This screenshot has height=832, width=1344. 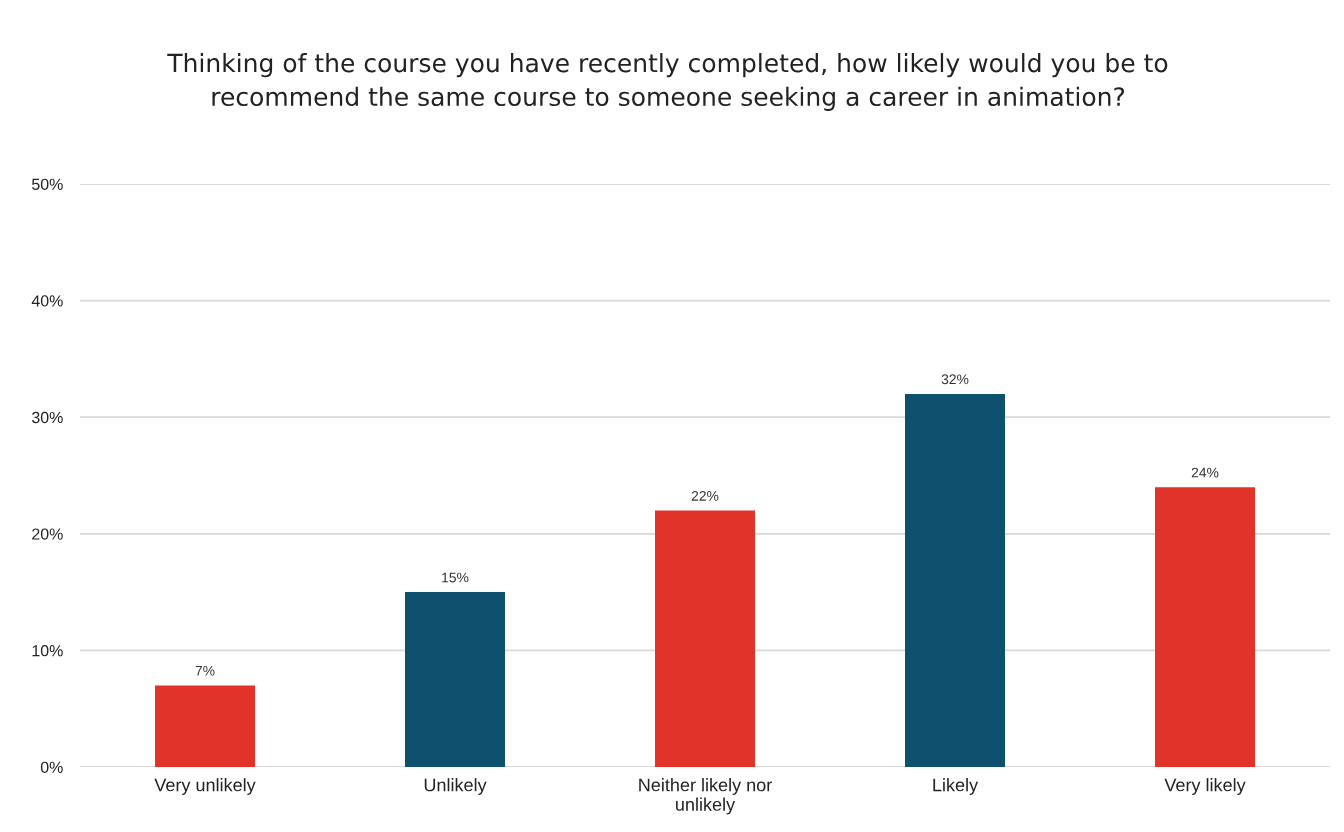 I want to click on data-label: 24%, so click(x=1205, y=472).